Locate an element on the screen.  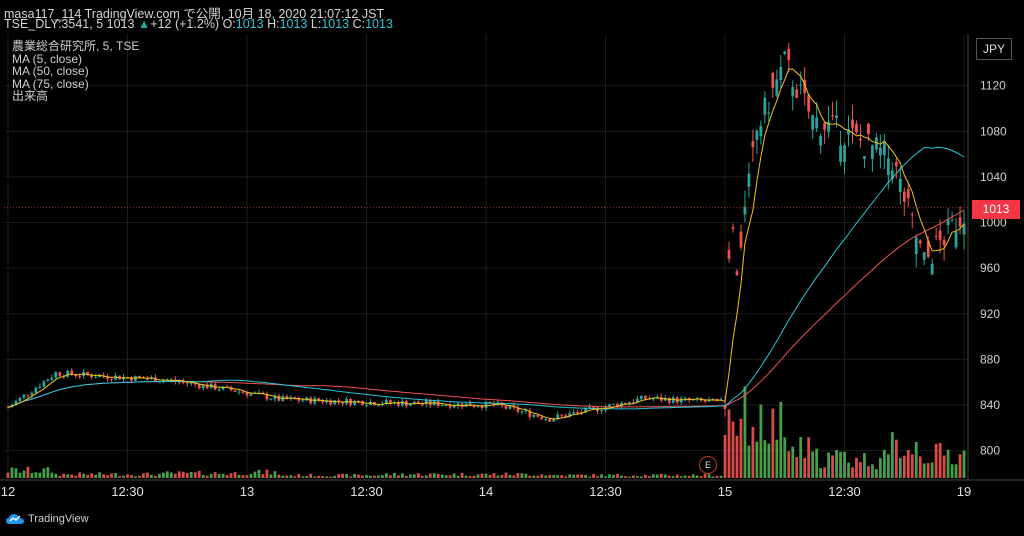
earnings-event-marker: E is located at coordinates (708, 465).